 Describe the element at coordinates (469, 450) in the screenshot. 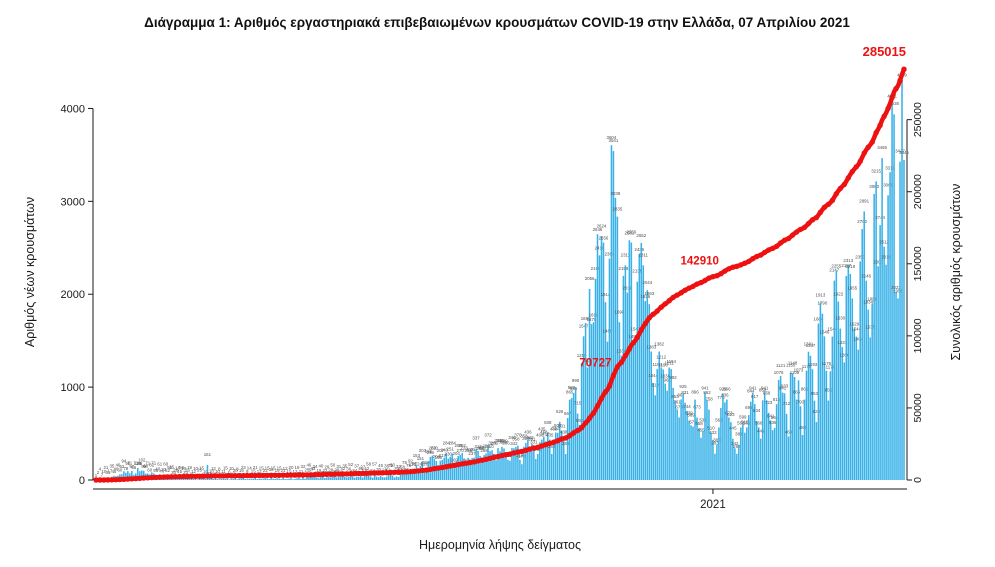

I see `bar-value-label: 238` at that location.